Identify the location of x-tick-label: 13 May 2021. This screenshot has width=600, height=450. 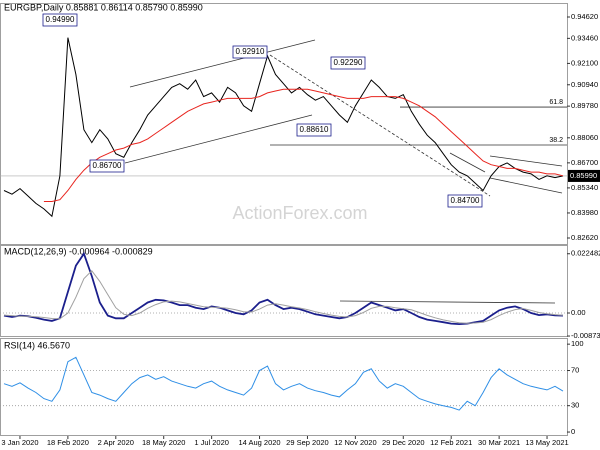
(546, 442).